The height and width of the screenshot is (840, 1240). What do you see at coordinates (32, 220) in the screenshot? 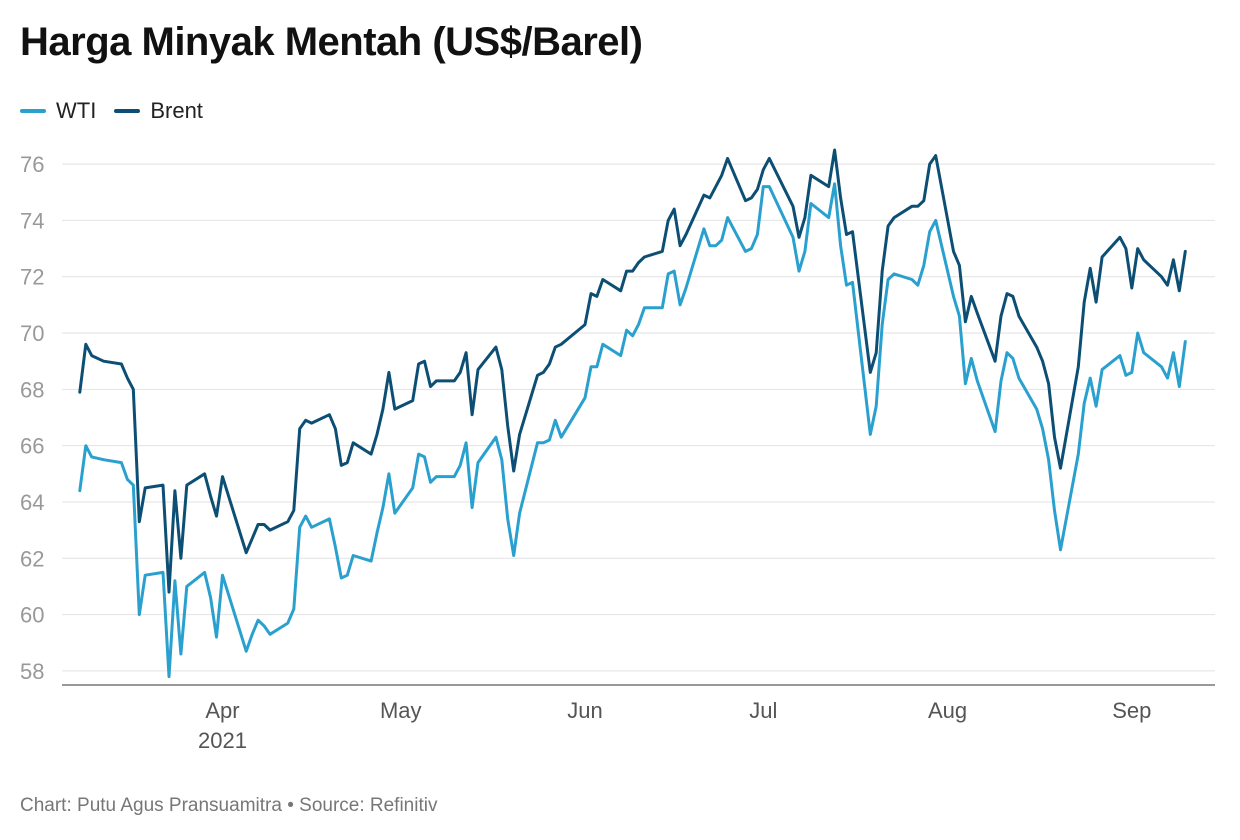
I see `y-tick-label-74: 74` at bounding box center [32, 220].